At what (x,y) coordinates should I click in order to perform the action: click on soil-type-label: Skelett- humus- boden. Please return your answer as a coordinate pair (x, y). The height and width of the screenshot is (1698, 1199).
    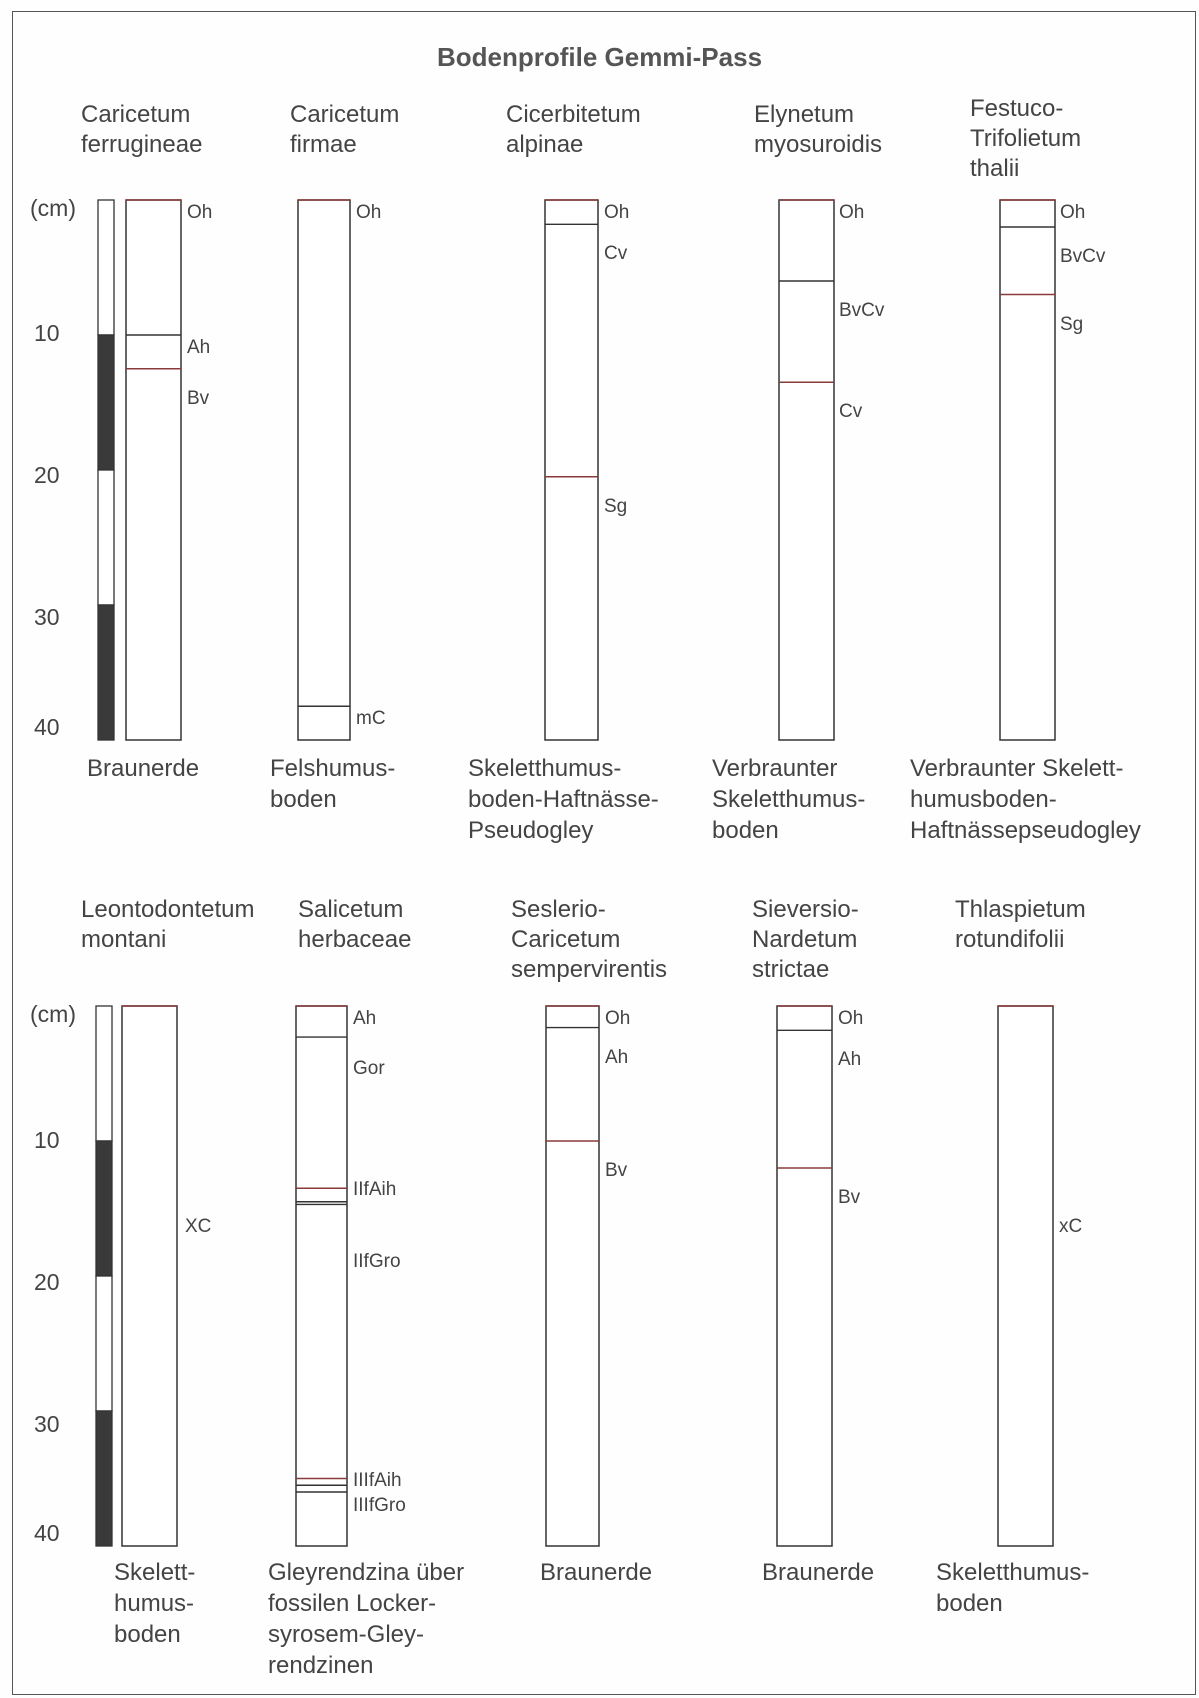
    Looking at the image, I should click on (155, 1603).